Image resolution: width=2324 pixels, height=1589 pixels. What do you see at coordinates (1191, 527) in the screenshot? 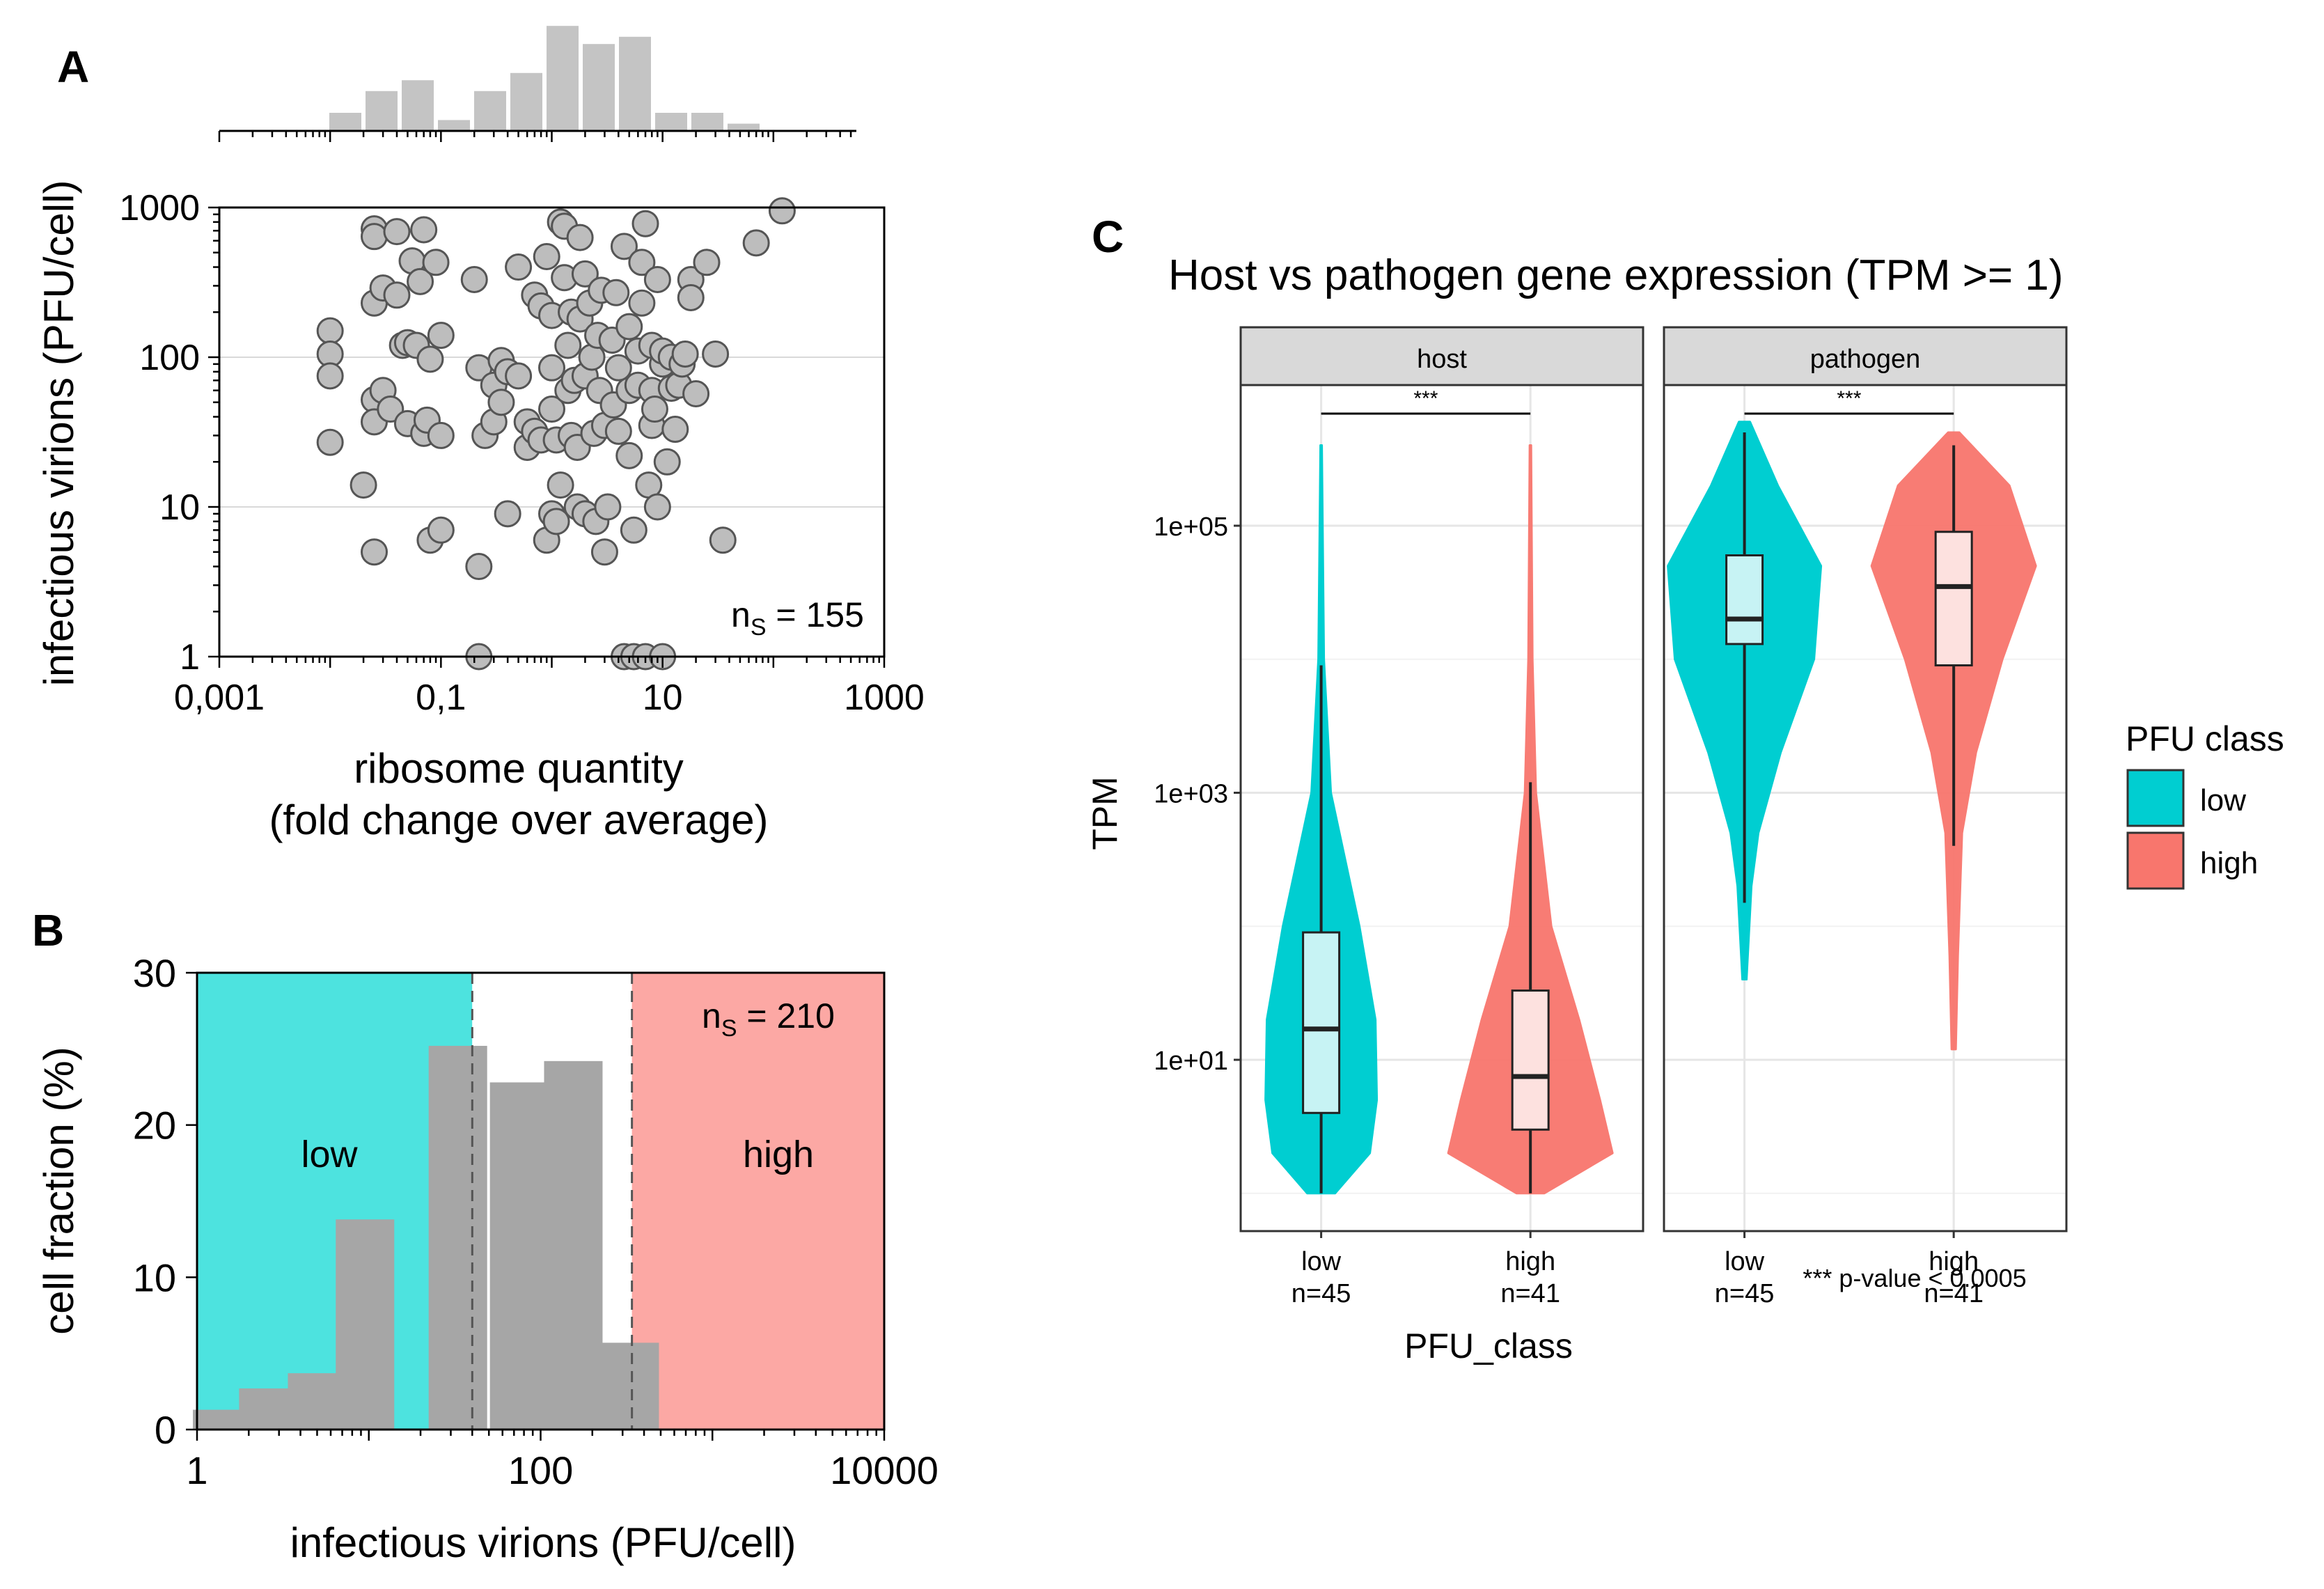
I see `violin-y-tick-label: 1e+05` at bounding box center [1191, 527].